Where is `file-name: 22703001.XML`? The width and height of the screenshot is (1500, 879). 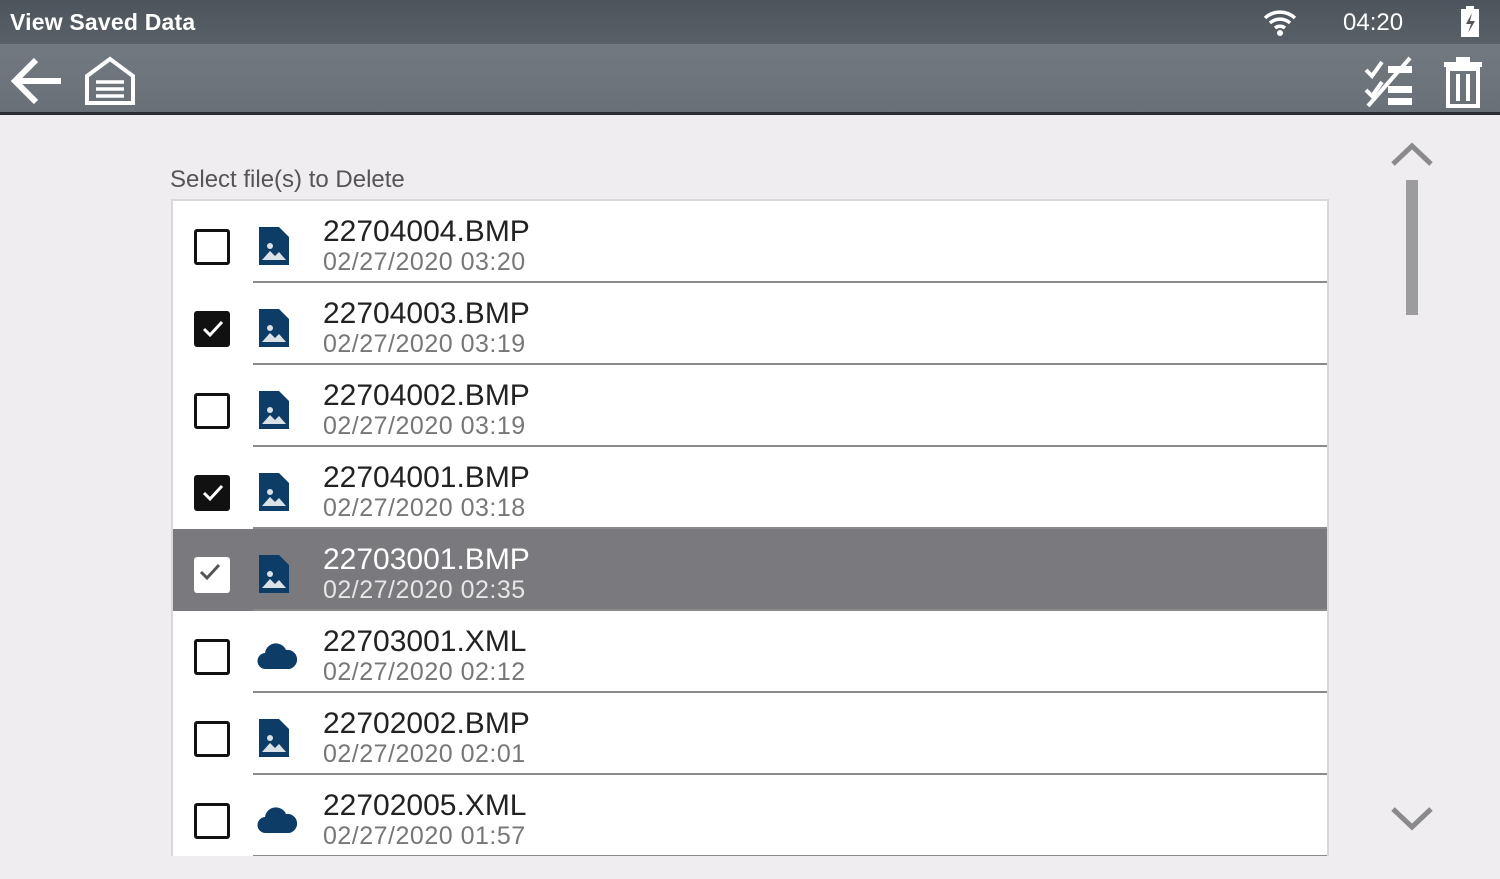 file-name: 22703001.XML is located at coordinates (425, 641).